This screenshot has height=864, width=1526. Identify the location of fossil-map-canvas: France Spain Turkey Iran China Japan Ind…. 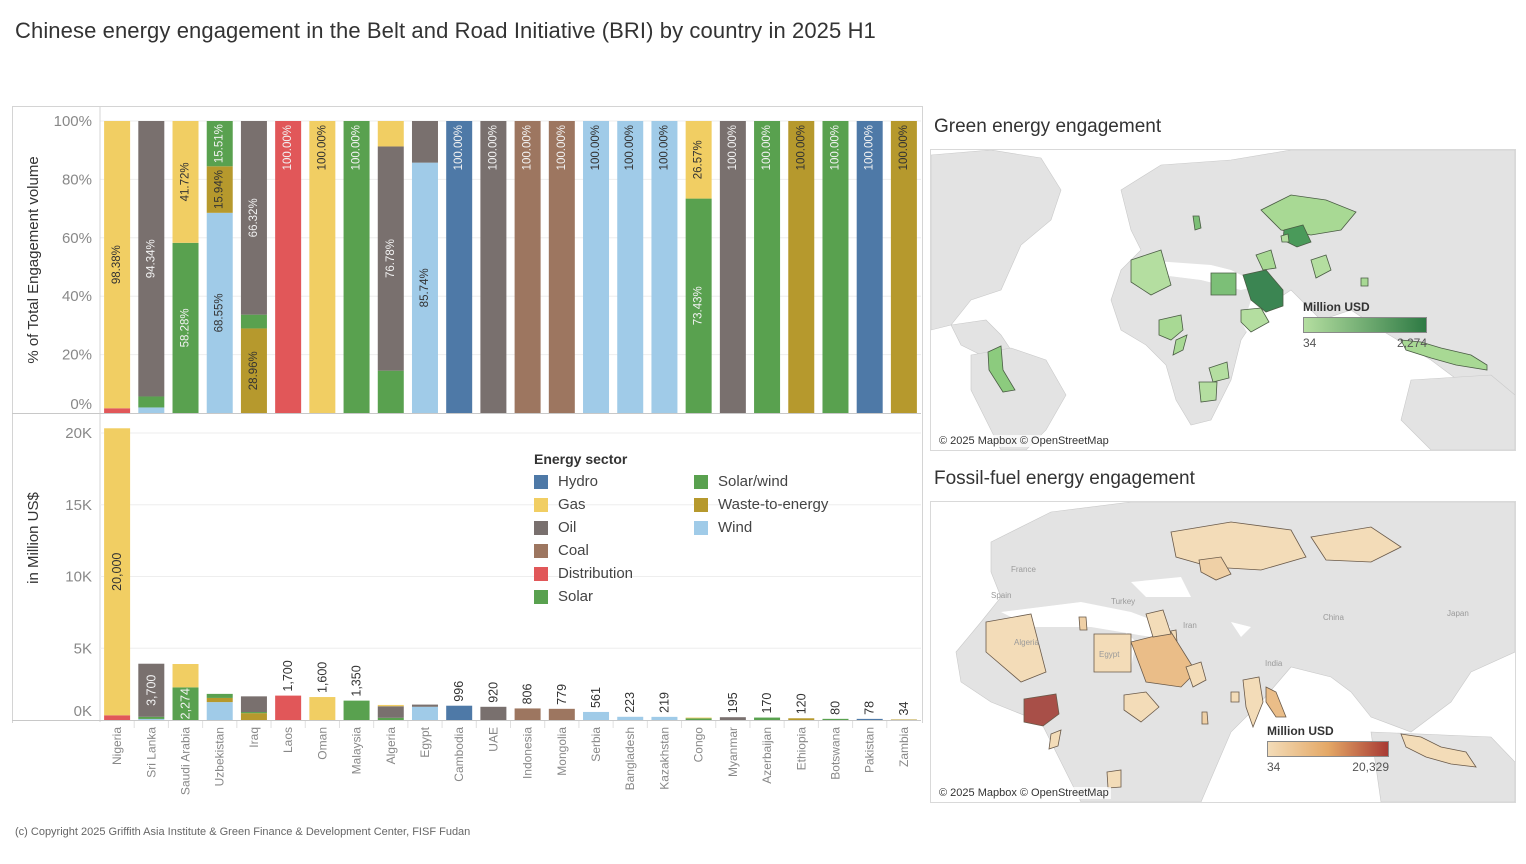
(1223, 652).